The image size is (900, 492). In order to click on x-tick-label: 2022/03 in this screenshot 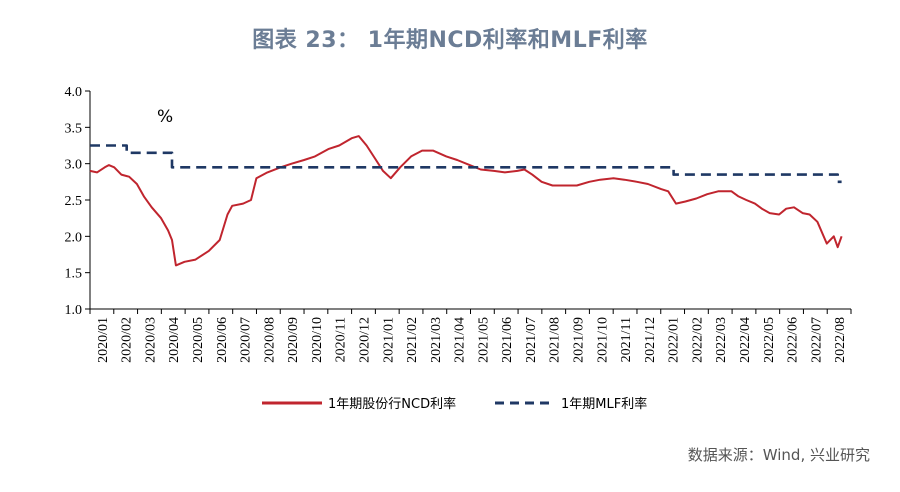, I will do `click(721, 340)`.